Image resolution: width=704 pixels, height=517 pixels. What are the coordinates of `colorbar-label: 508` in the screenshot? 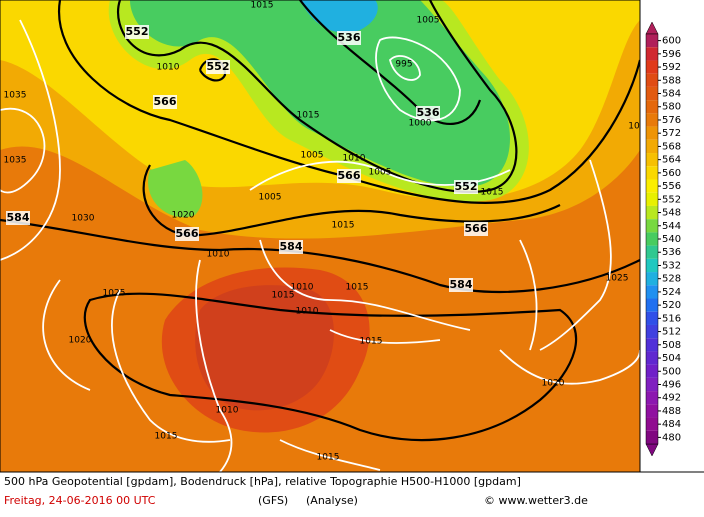 It's located at (671, 345).